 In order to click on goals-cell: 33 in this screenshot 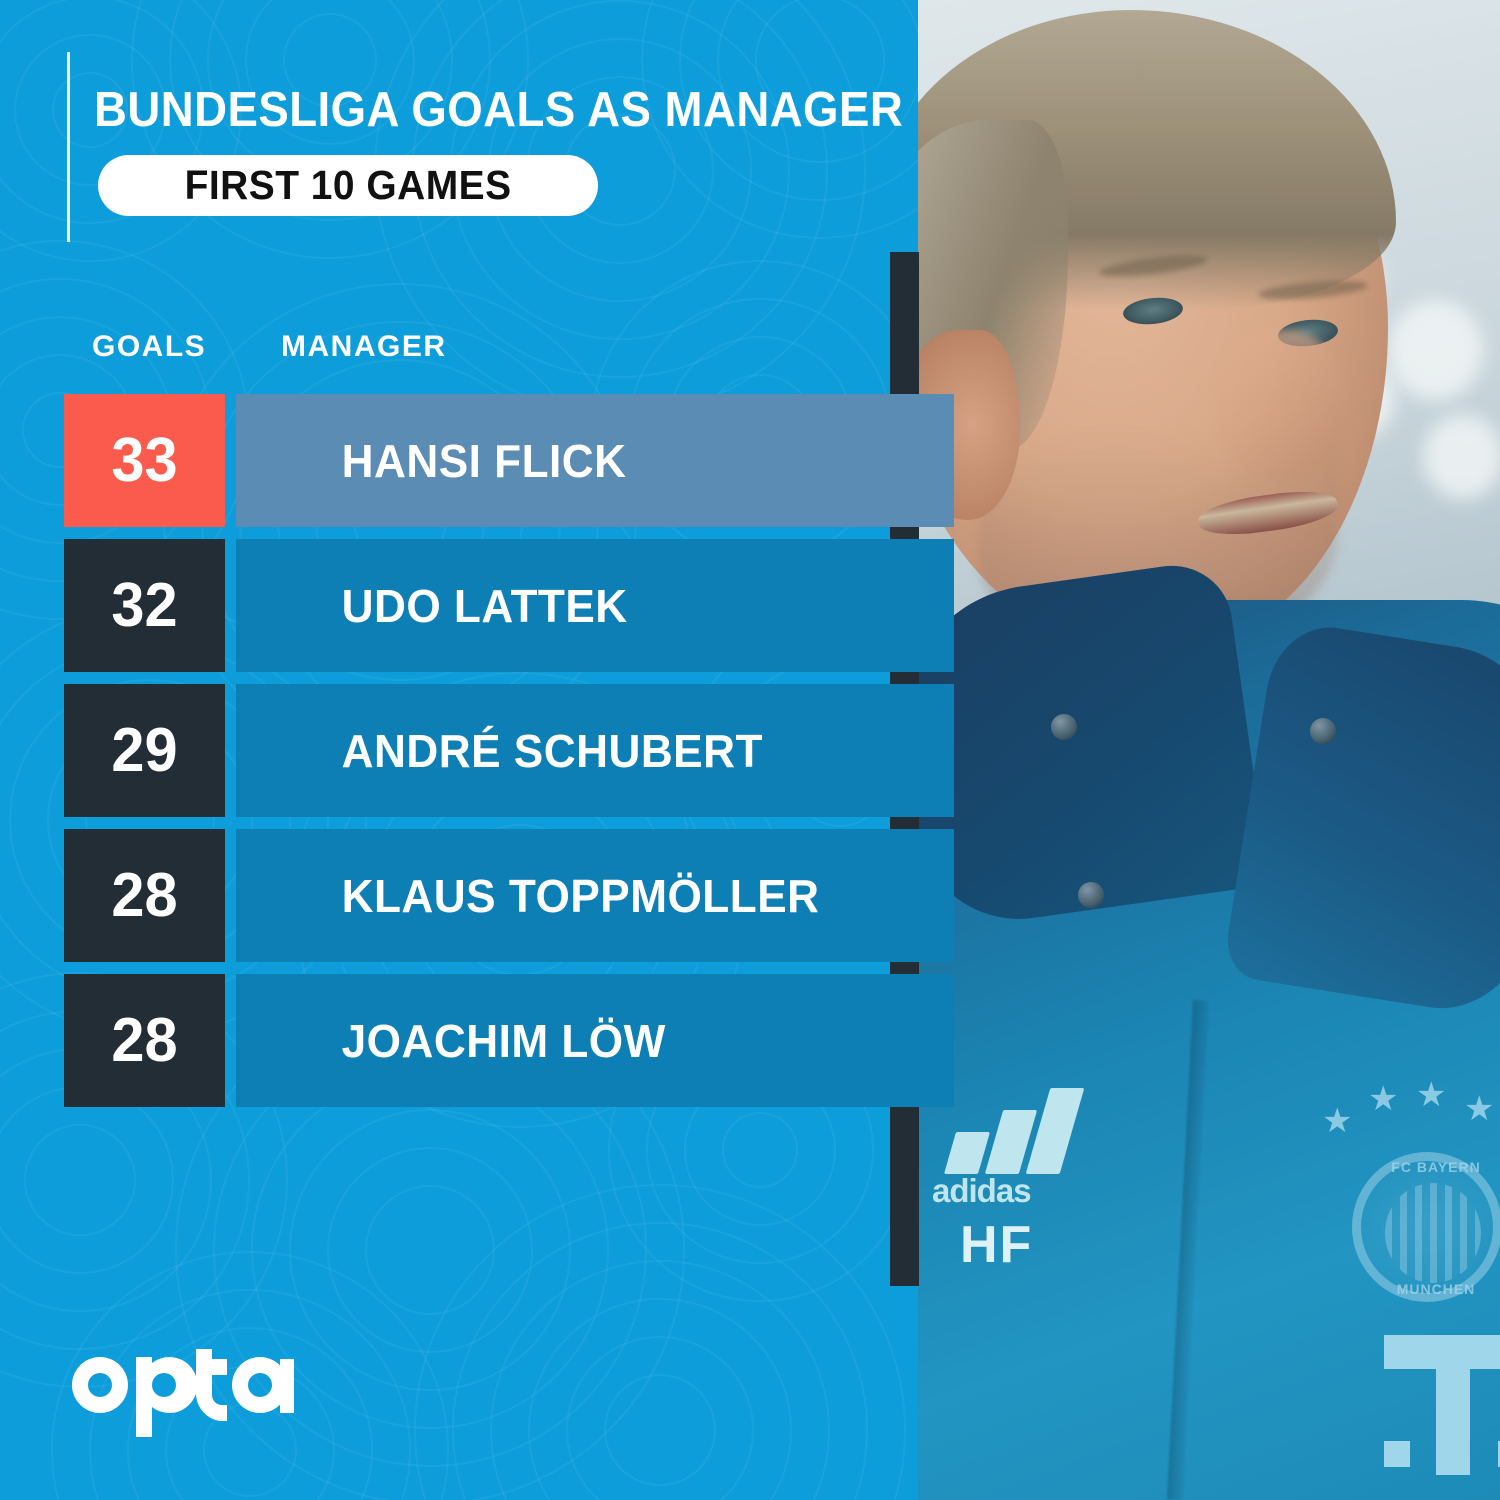, I will do `click(144, 460)`.